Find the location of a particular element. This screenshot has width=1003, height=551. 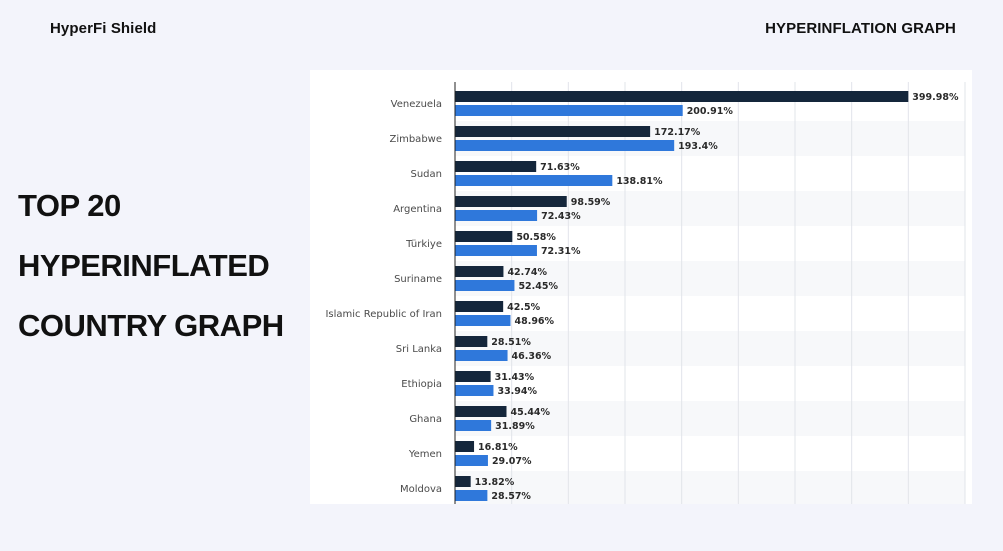

category-label: Türkiye is located at coordinates (423, 244).